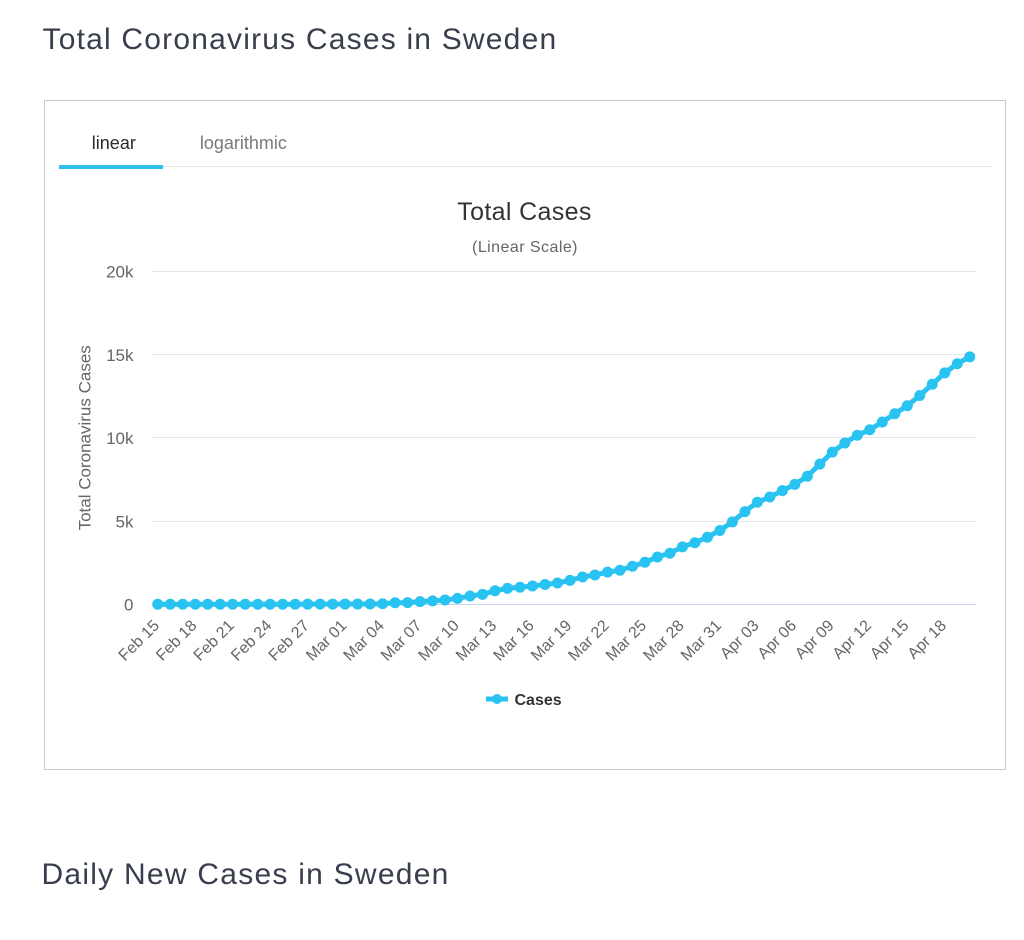 This screenshot has height=940, width=1024. Describe the element at coordinates (439, 640) in the screenshot. I see `svg-text: Mar 10` at that location.